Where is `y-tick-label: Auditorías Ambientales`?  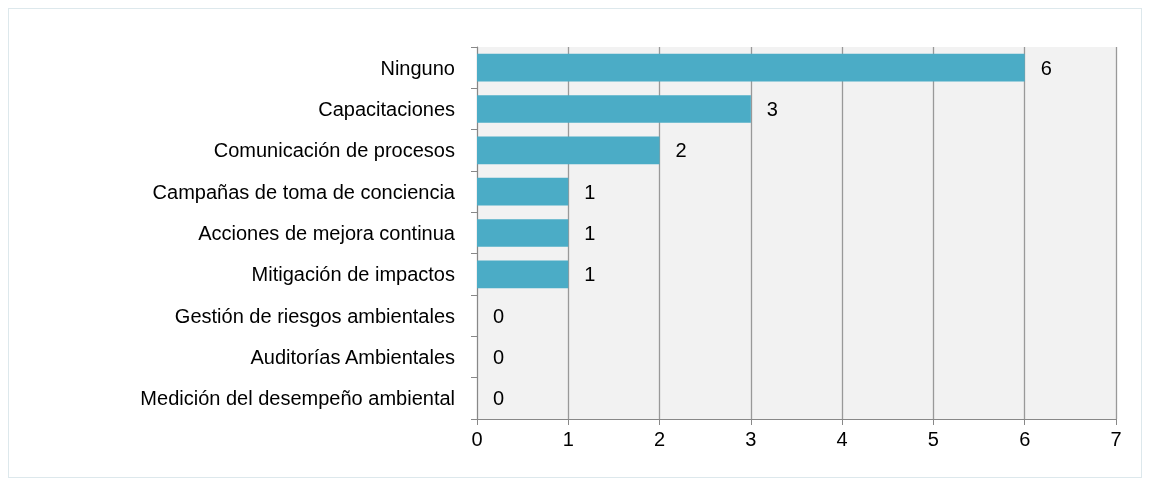 y-tick-label: Auditorías Ambientales is located at coordinates (352, 357).